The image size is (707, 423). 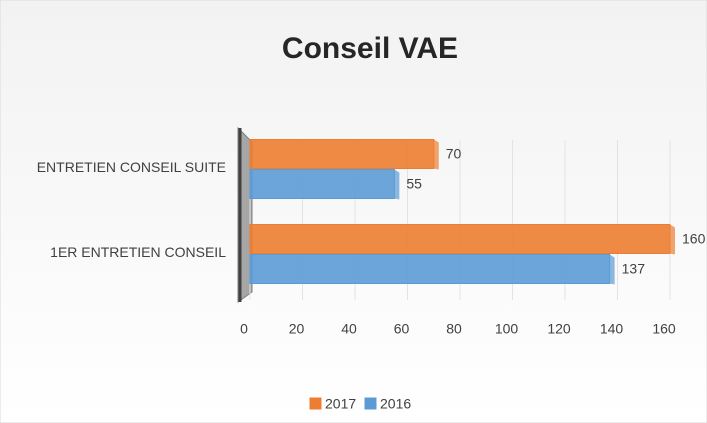 I want to click on data-label: 160, so click(x=694, y=239).